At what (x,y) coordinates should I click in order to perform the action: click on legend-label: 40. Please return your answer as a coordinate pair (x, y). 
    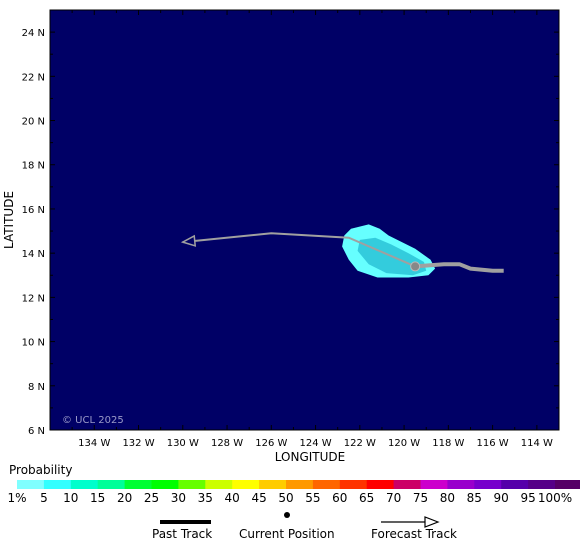
    Looking at the image, I should click on (232, 498).